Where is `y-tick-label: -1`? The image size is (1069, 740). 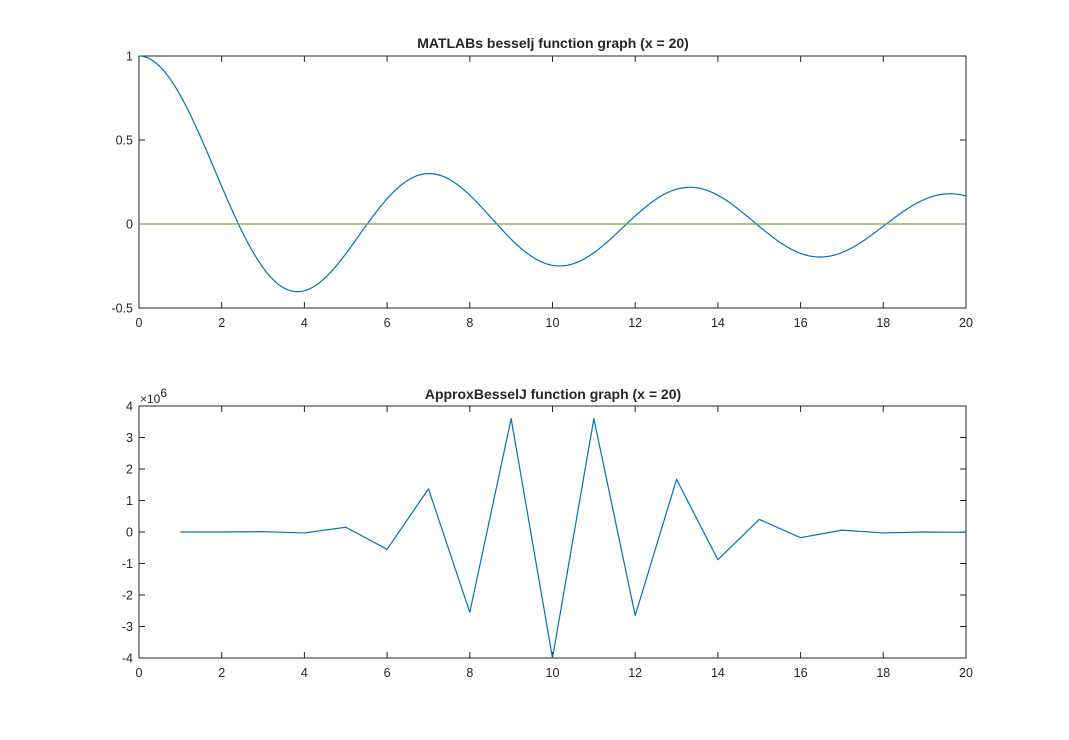 y-tick-label: -1 is located at coordinates (127, 564).